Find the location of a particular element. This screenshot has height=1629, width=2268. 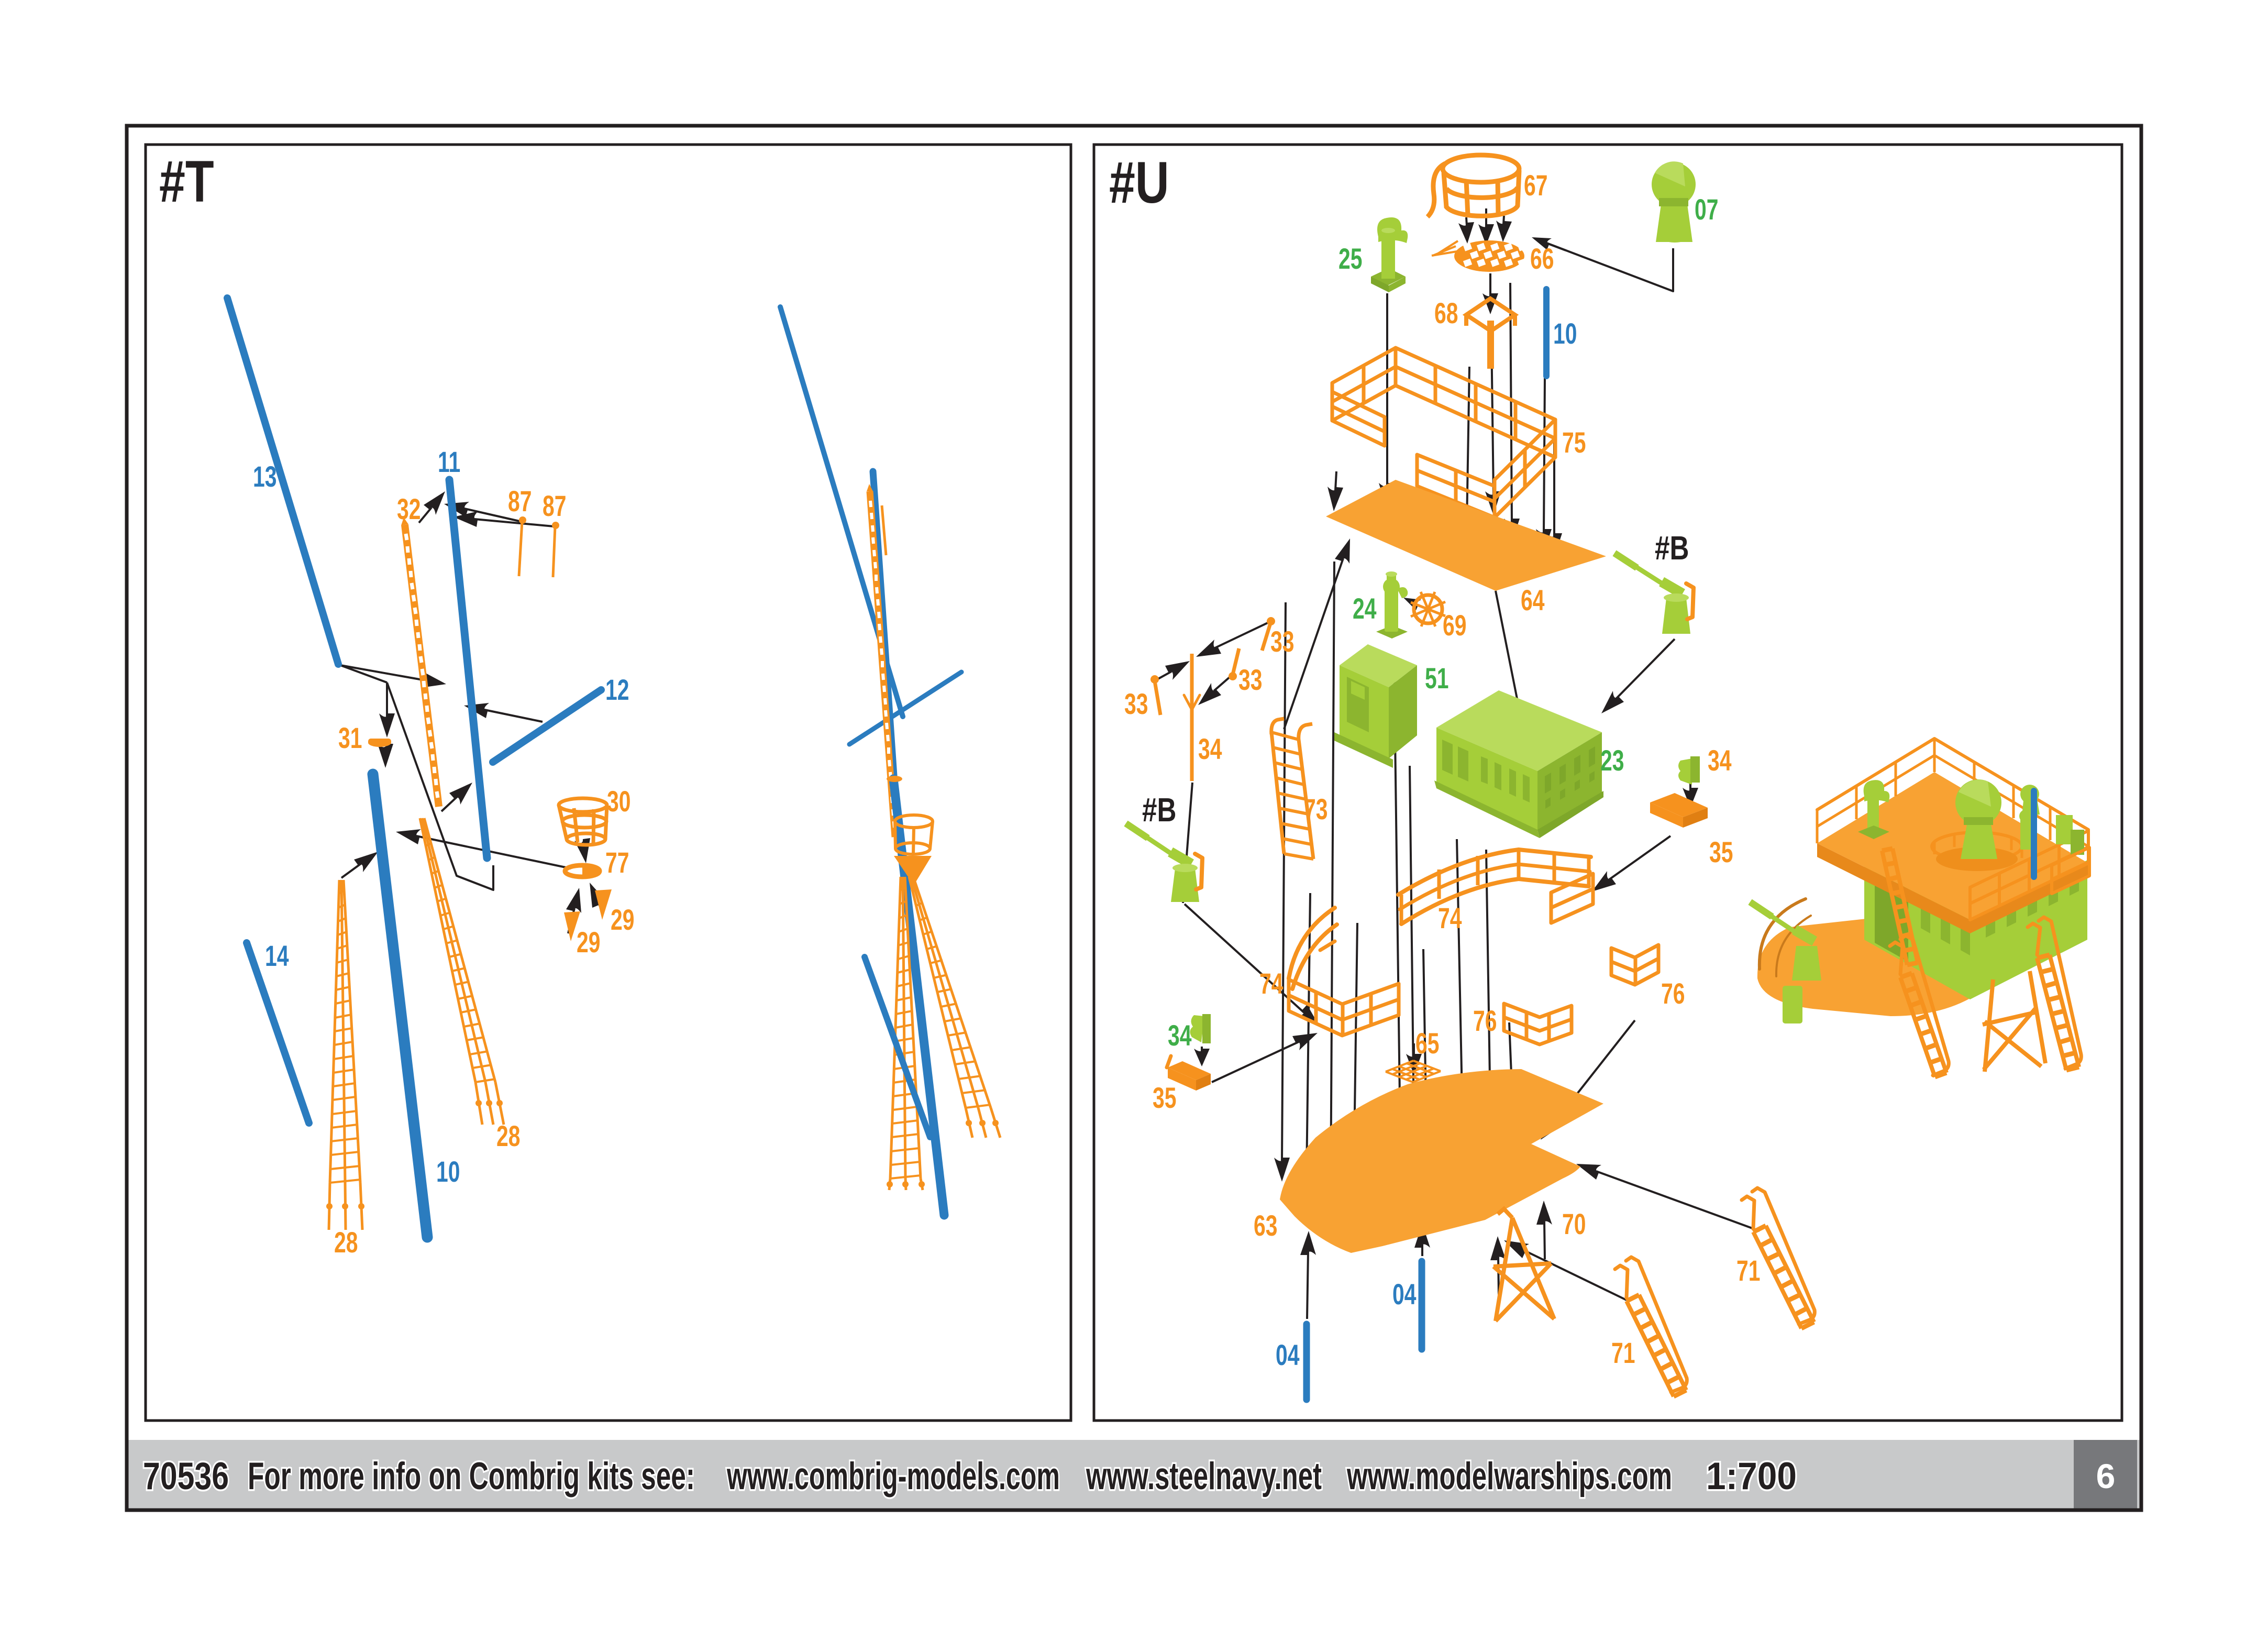

svg-text:For more info on Combrig kits: For more info on Combrig kits see: is located at coordinates (472, 1476).